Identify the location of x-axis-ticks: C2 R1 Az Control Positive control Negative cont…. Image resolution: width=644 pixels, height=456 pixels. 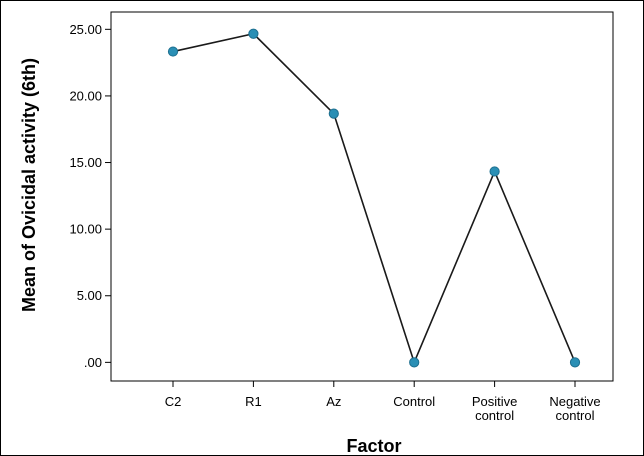
(383, 402).